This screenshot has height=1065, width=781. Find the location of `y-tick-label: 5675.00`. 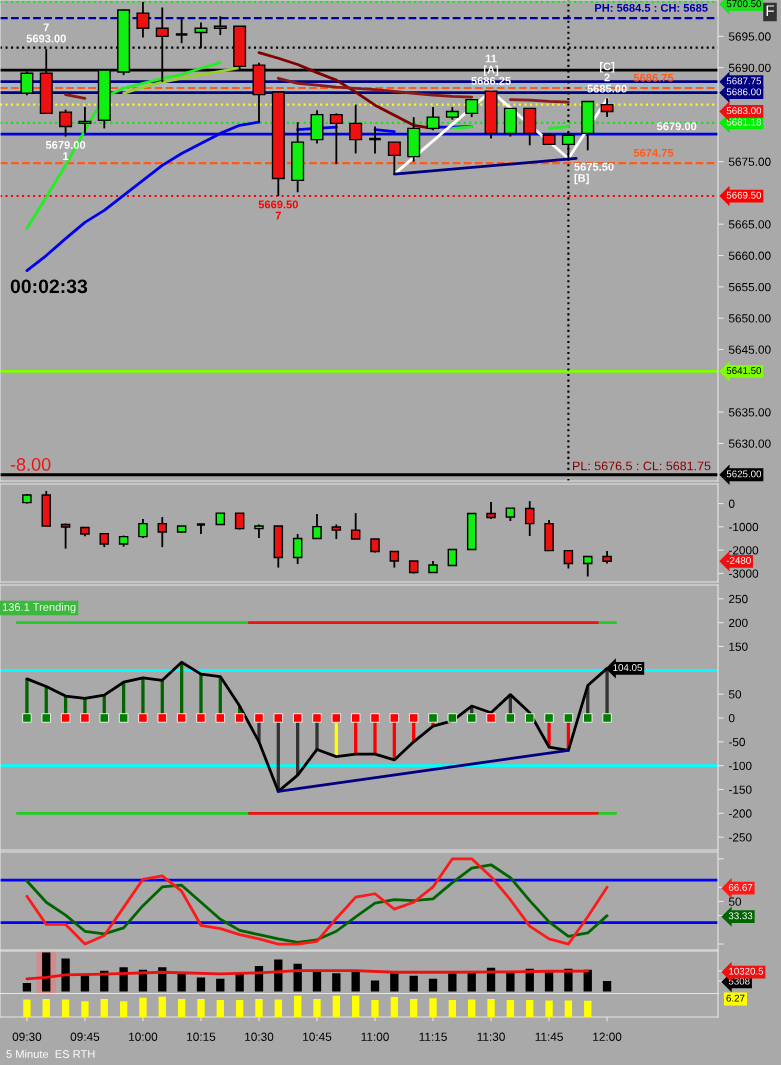

y-tick-label: 5675.00 is located at coordinates (749, 161).